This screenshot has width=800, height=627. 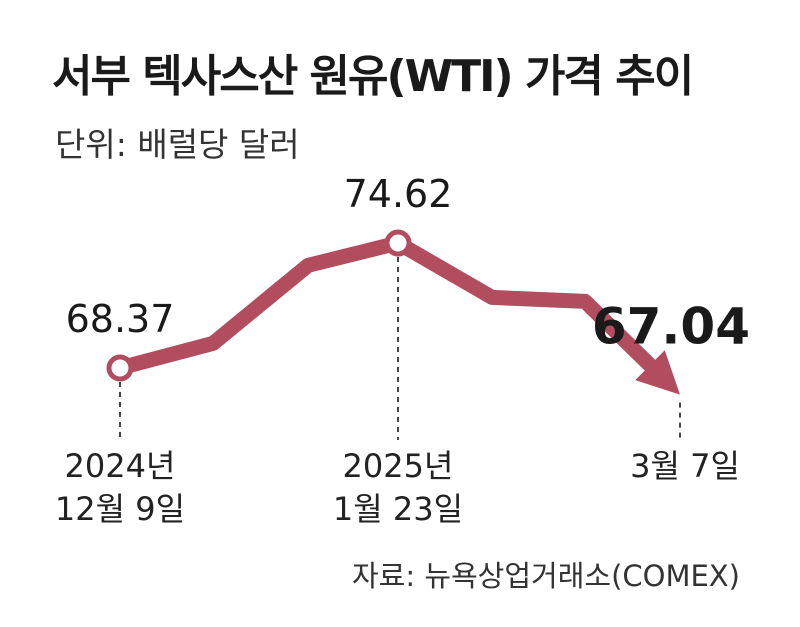 I want to click on x-axis-labels: 2024년 12월 9일 2025년 1월 23일 3월 7일, so click(x=397, y=487).